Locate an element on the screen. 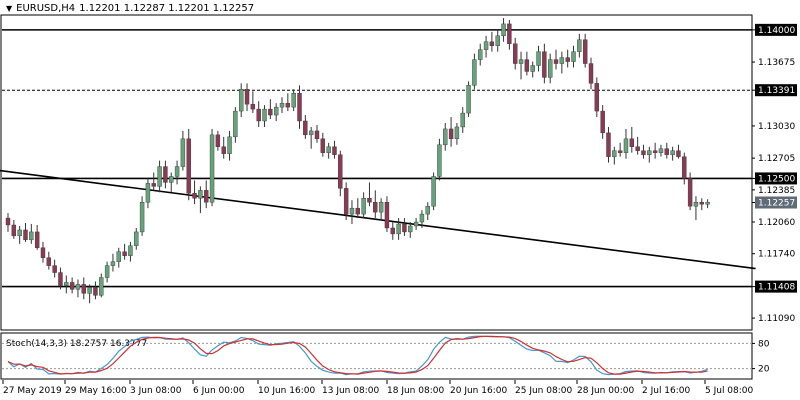  indicator-pane-border is located at coordinates (376, 356).